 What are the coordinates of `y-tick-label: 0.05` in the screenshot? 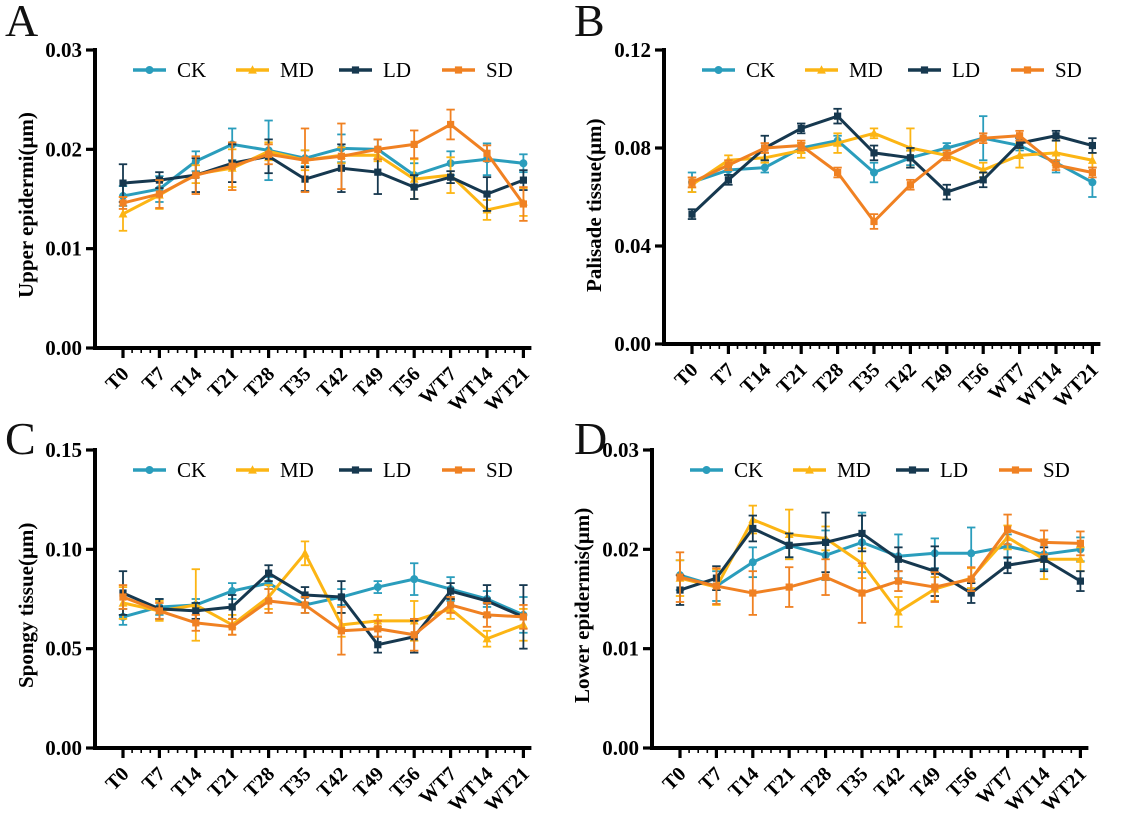 It's located at (63, 649).